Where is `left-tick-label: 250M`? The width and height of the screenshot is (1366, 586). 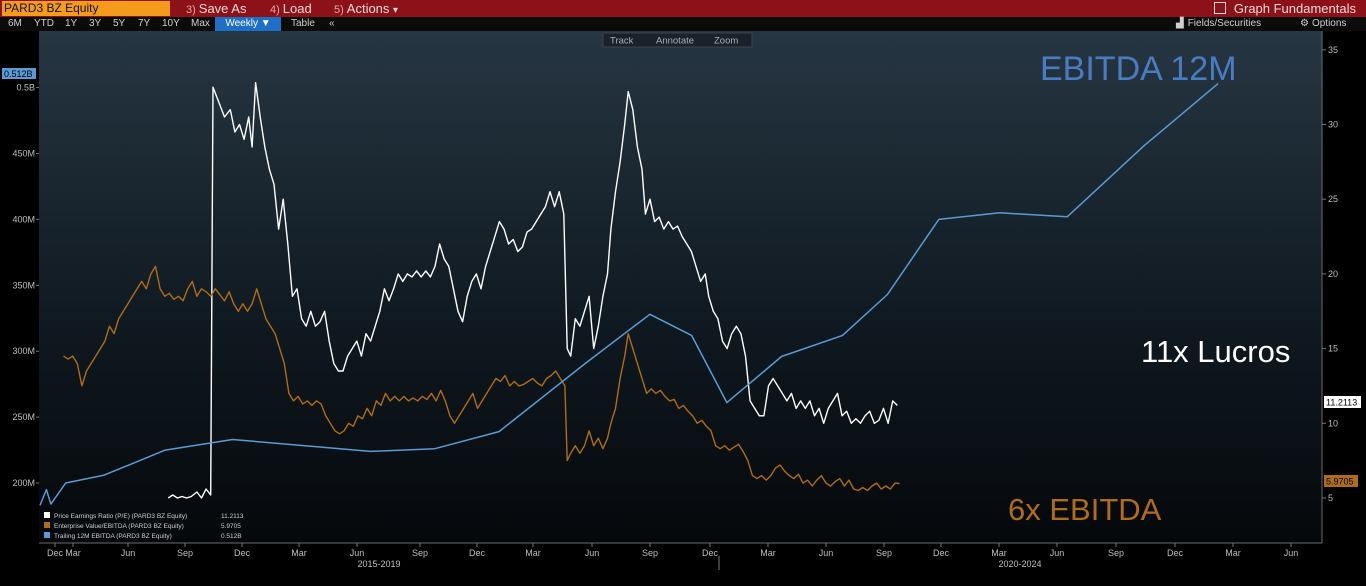
left-tick-label: 250M is located at coordinates (23, 417).